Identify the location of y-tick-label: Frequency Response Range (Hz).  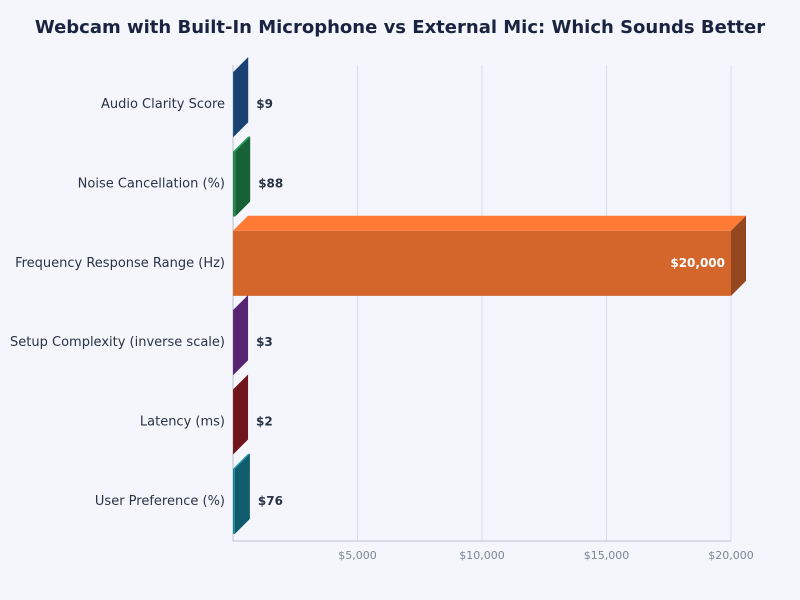
(120, 263).